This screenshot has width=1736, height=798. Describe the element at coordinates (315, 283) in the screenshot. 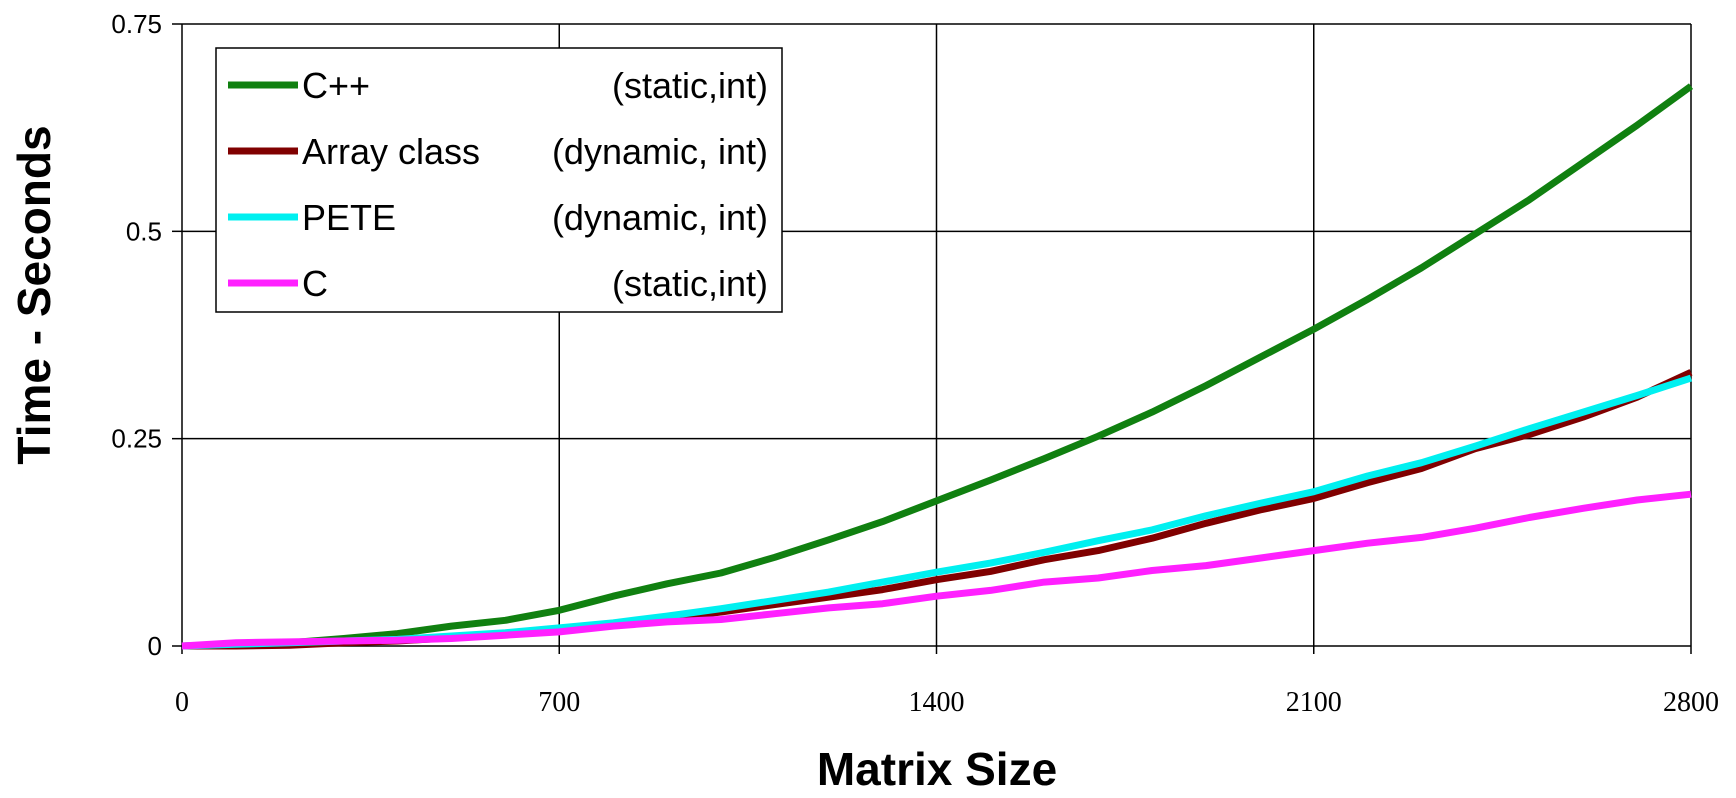

I see `legend-label-3: C` at that location.